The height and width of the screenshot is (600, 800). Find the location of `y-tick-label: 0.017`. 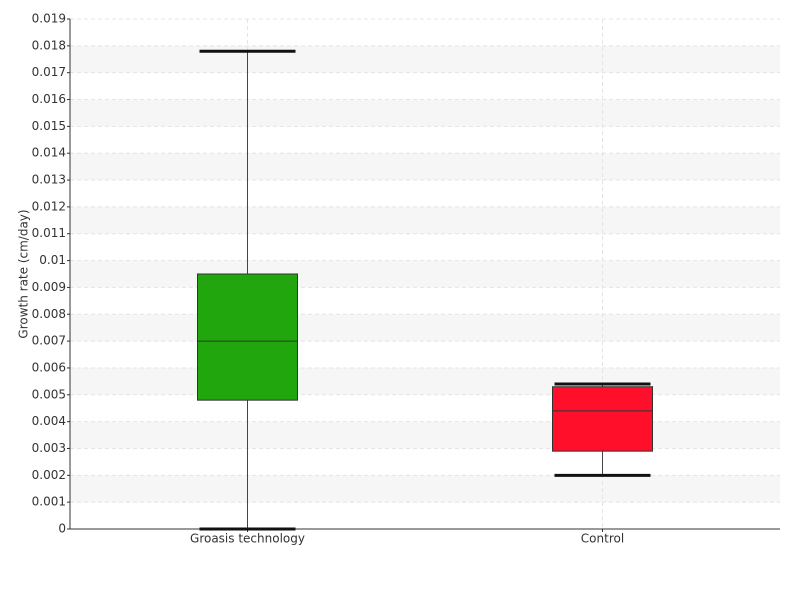

y-tick-label: 0.017 is located at coordinates (49, 72).